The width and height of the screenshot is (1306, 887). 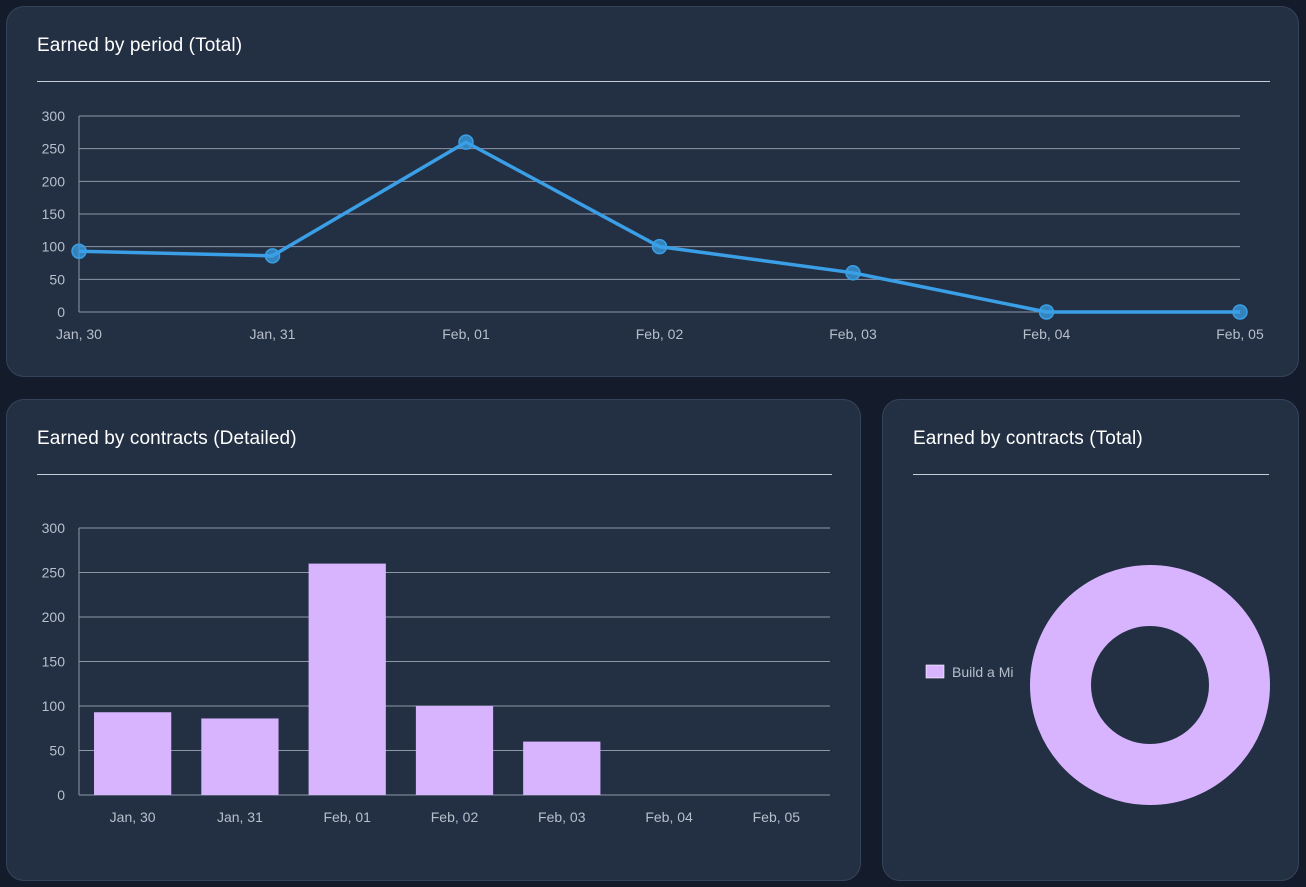 What do you see at coordinates (982, 672) in the screenshot?
I see `legend-label: Build a Mi` at bounding box center [982, 672].